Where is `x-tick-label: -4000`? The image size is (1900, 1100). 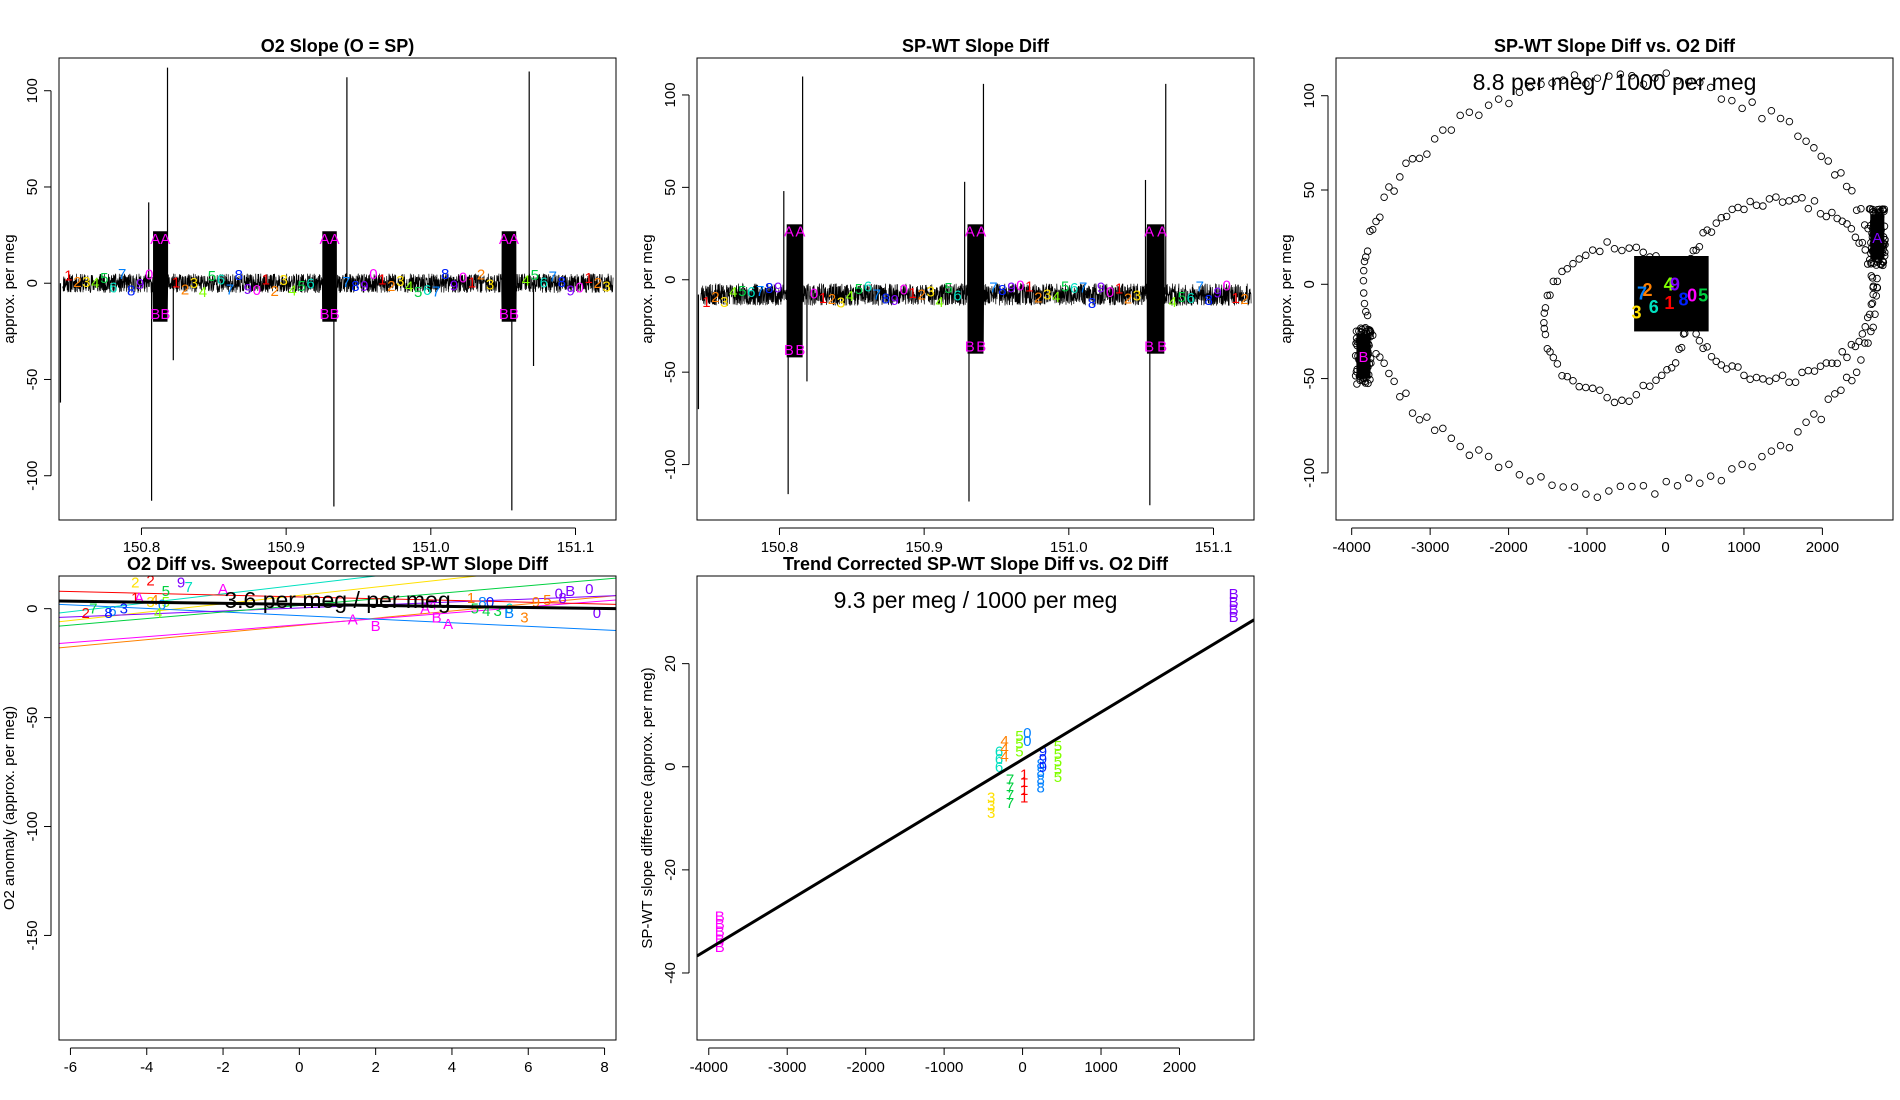
x-tick-label: -4000 is located at coordinates (709, 1067).